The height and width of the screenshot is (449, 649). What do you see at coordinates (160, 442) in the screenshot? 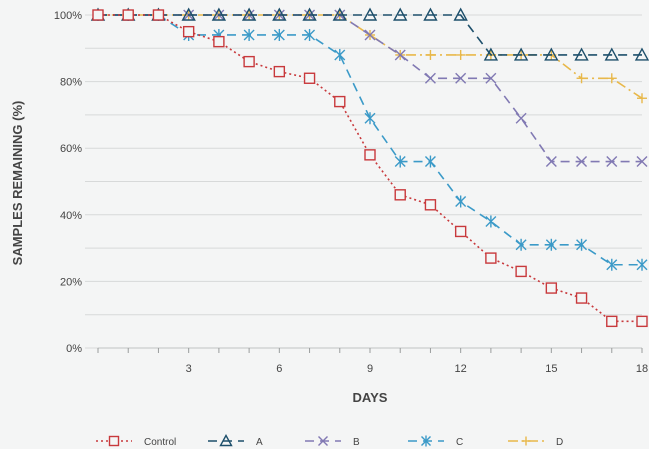
I see `legend-label: Control` at bounding box center [160, 442].